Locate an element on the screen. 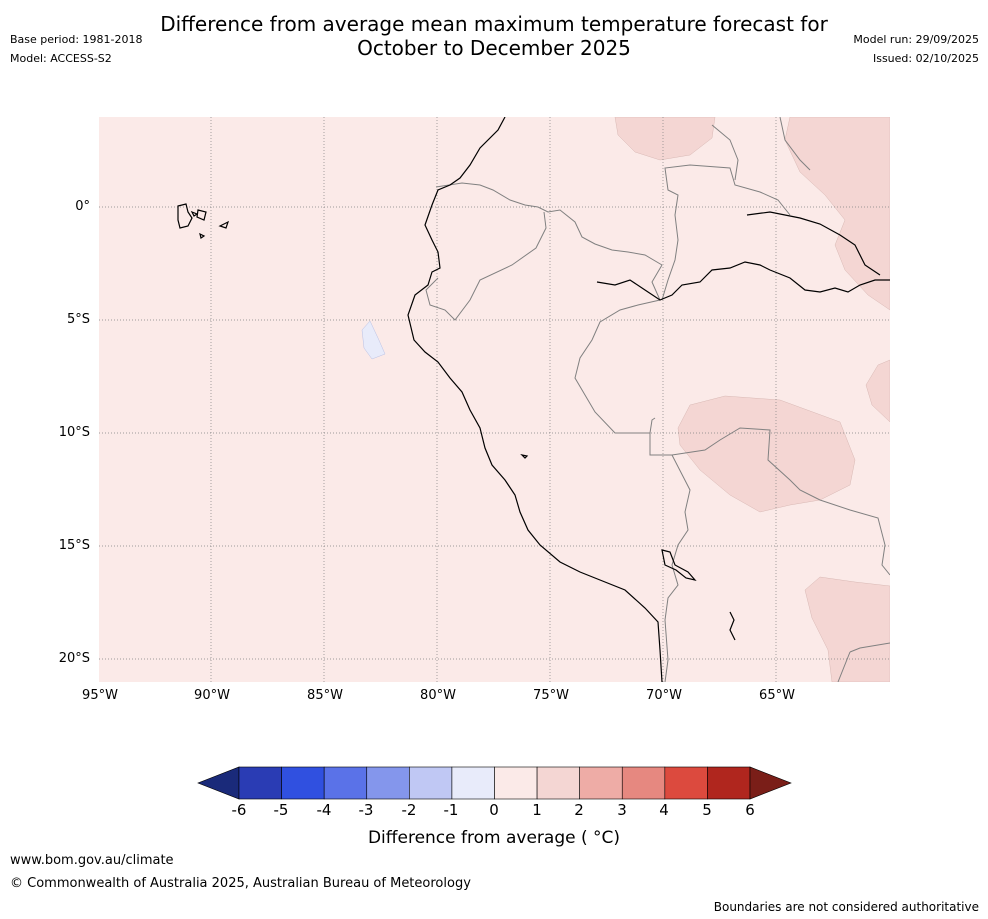 This screenshot has width=988, height=919. coast-lake-titicaca is located at coordinates (679, 565).